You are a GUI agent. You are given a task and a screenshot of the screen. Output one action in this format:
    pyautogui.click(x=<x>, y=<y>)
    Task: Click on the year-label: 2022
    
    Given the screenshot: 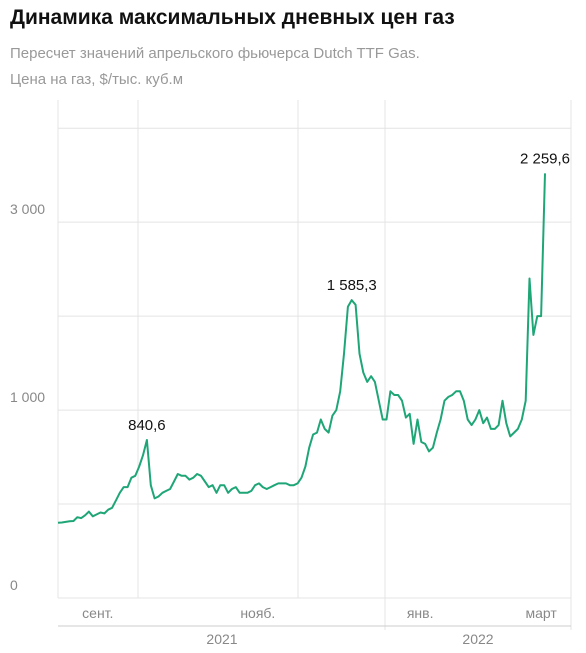 What is the action you would take?
    pyautogui.click(x=477, y=639)
    